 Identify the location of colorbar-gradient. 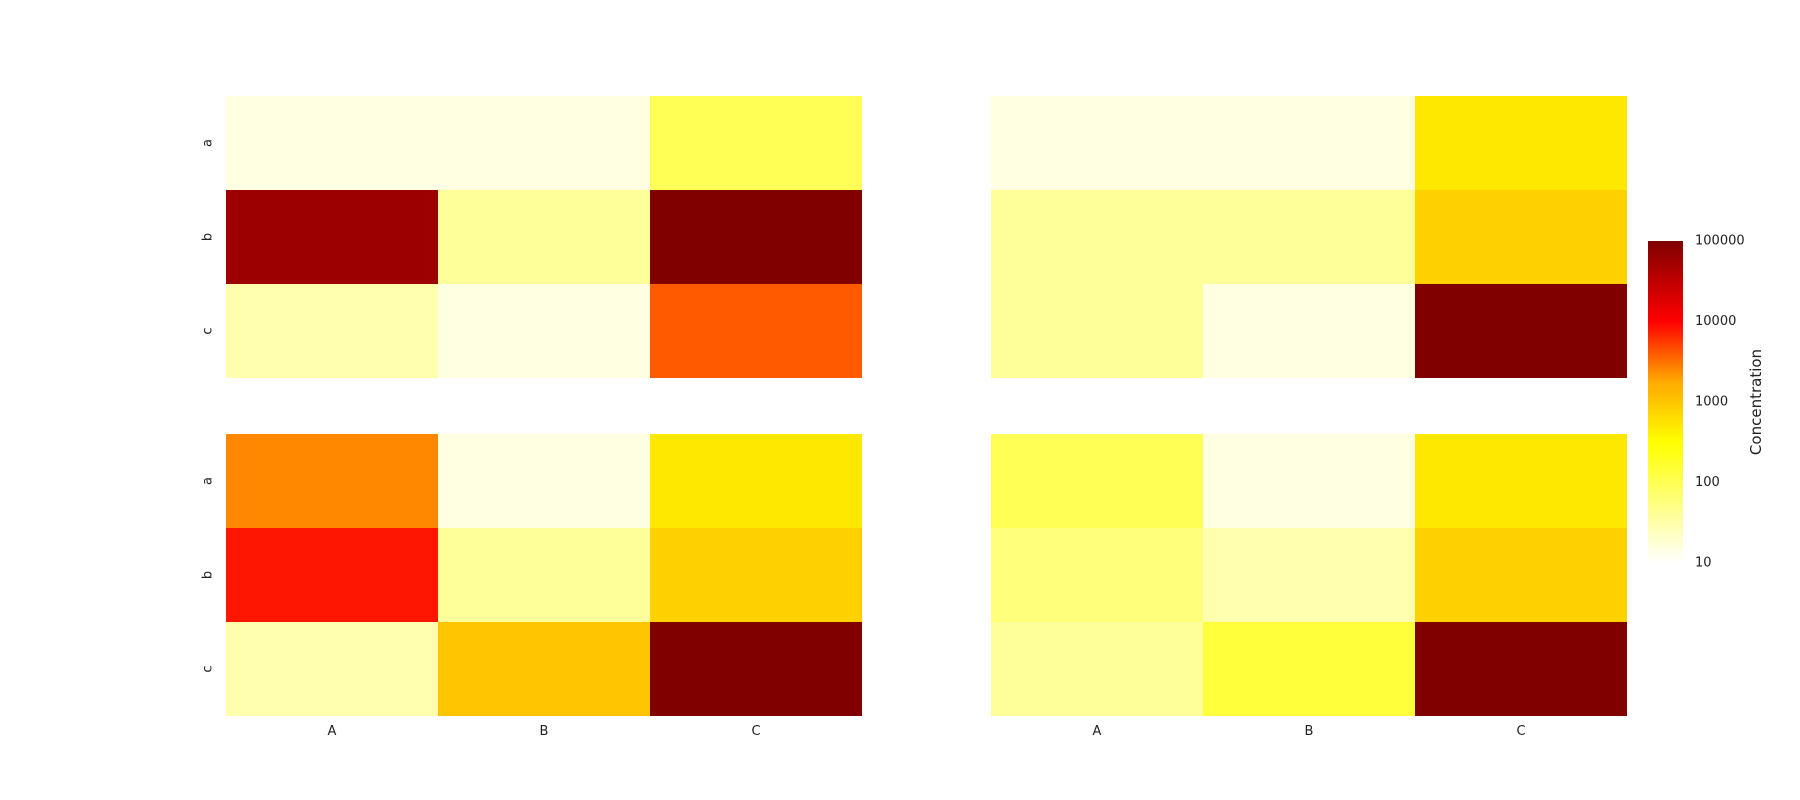
(1665, 402).